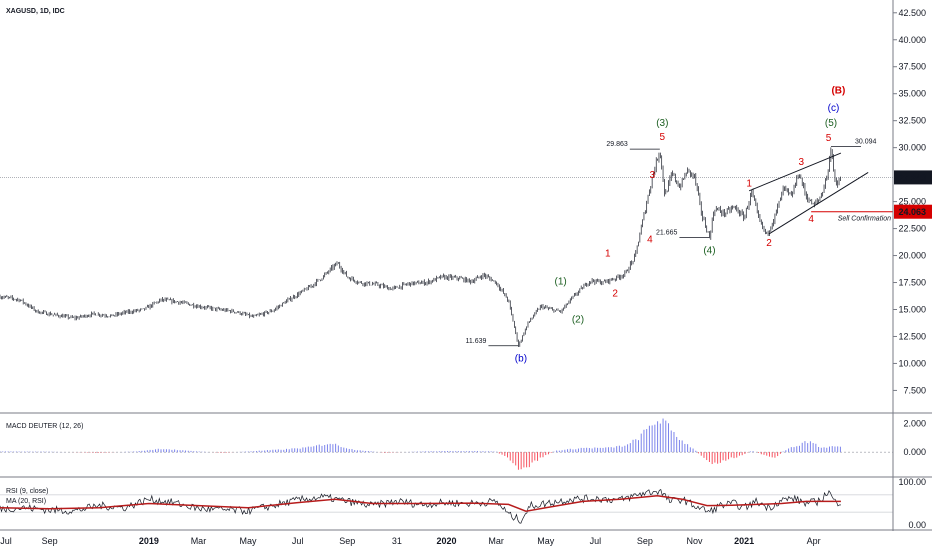  What do you see at coordinates (149, 541) in the screenshot?
I see `time-tick-label: 2019` at bounding box center [149, 541].